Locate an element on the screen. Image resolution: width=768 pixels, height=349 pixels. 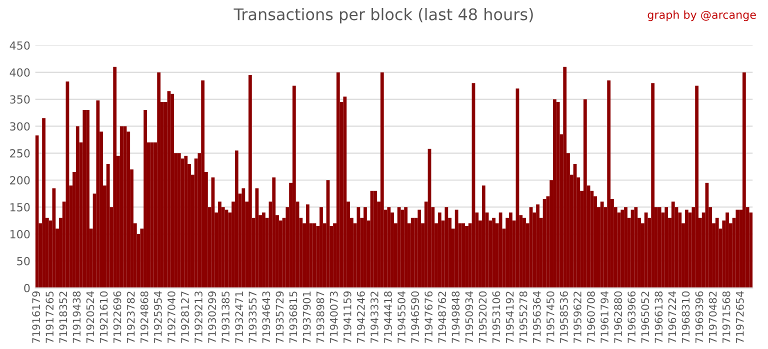
x-tick-label: 71960708 is located at coordinates (591, 317).